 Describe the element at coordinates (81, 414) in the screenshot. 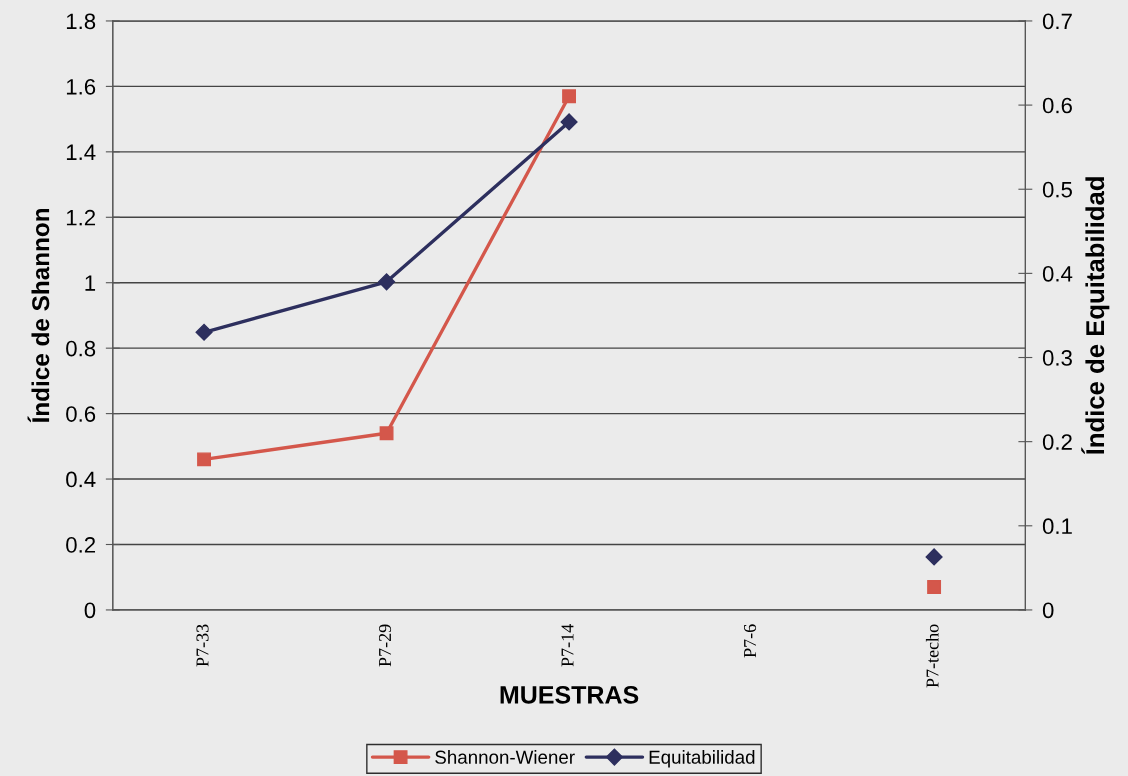

I see `y-tick-label: 0.6` at that location.